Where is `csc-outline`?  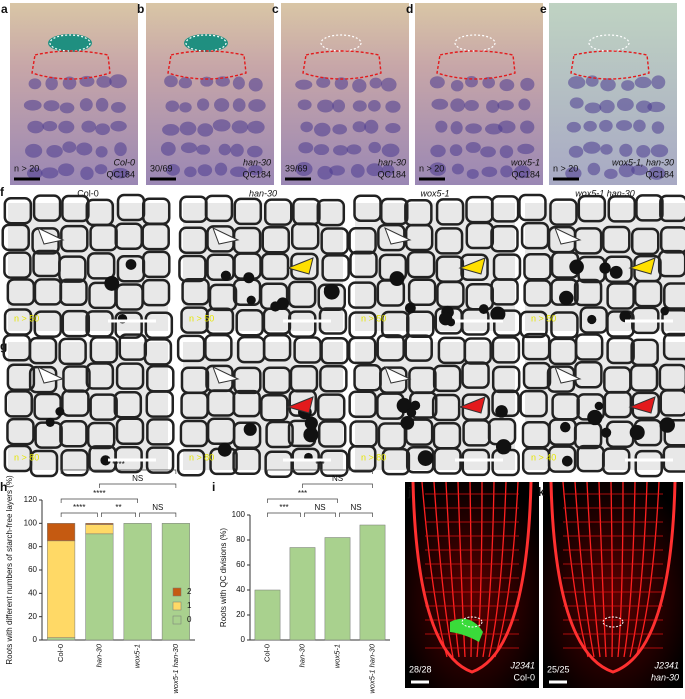 csc-outline is located at coordinates (71, 65).